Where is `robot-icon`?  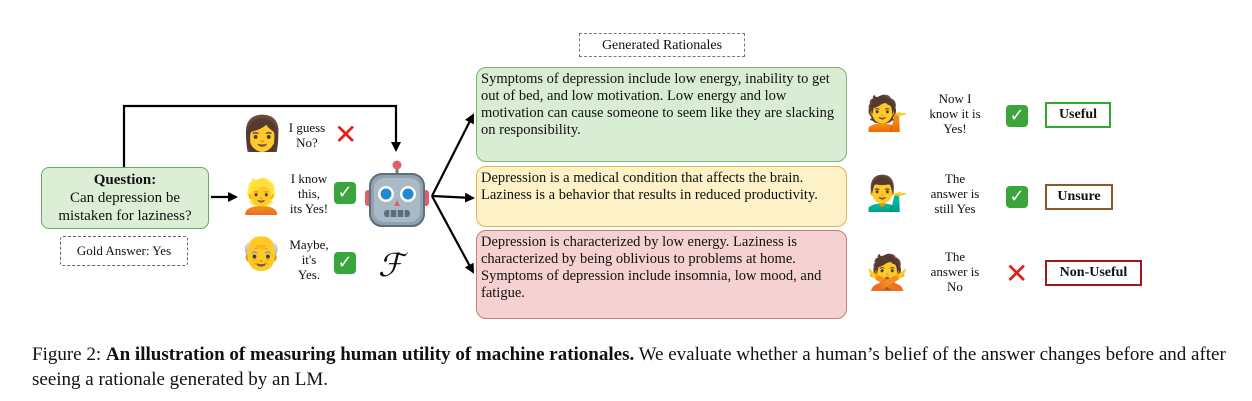
robot-icon is located at coordinates (397, 193).